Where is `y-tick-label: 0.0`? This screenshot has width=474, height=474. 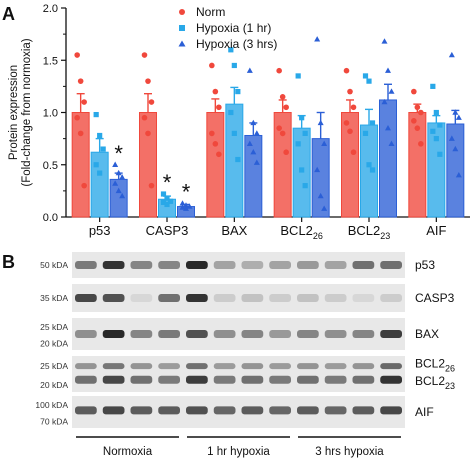
y-tick-label: 0.0 is located at coordinates (50, 218).